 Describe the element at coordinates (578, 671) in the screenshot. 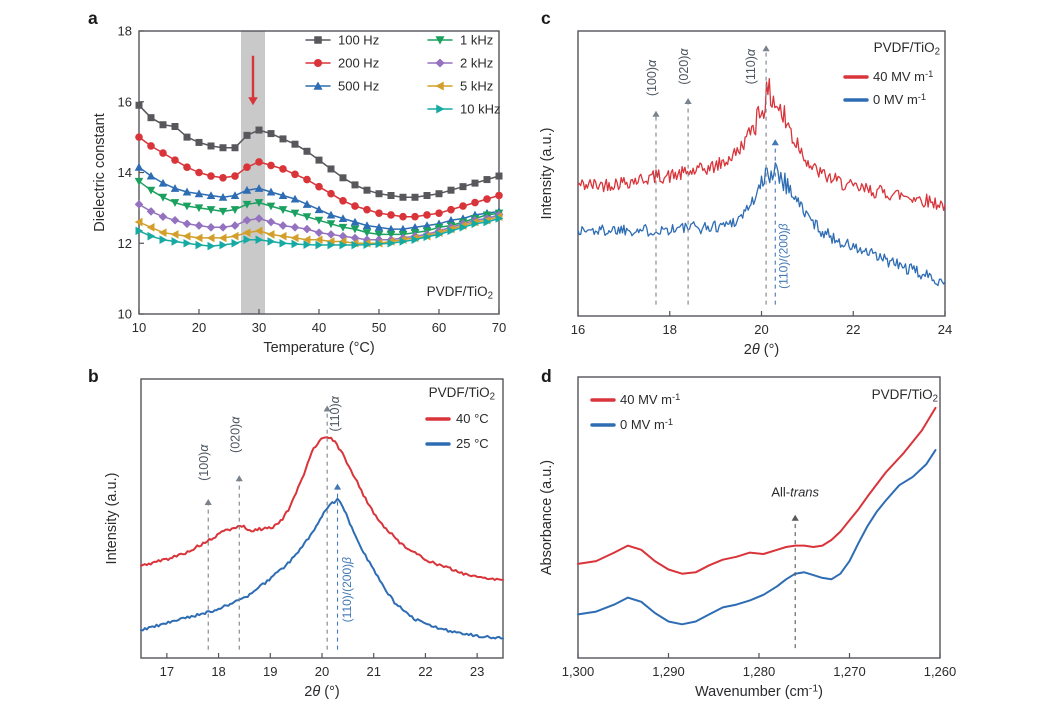

I see `svg-text: 1,300` at that location.